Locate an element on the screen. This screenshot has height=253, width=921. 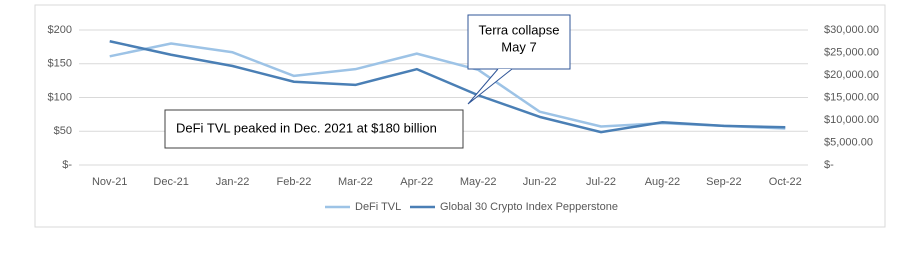
y-tick-label: $- is located at coordinates (67, 165).